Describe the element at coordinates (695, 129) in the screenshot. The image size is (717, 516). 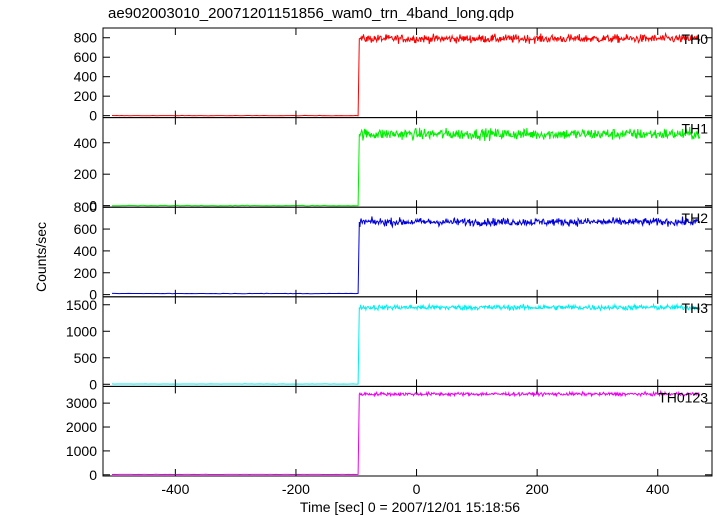
I see `panel-label-th1: TH1` at that location.